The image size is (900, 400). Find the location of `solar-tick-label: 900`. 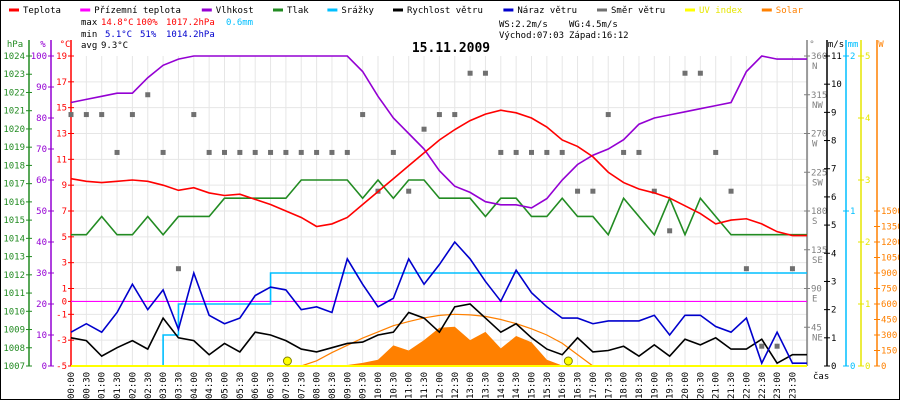

solar-tick-label: 900 is located at coordinates (889, 274).